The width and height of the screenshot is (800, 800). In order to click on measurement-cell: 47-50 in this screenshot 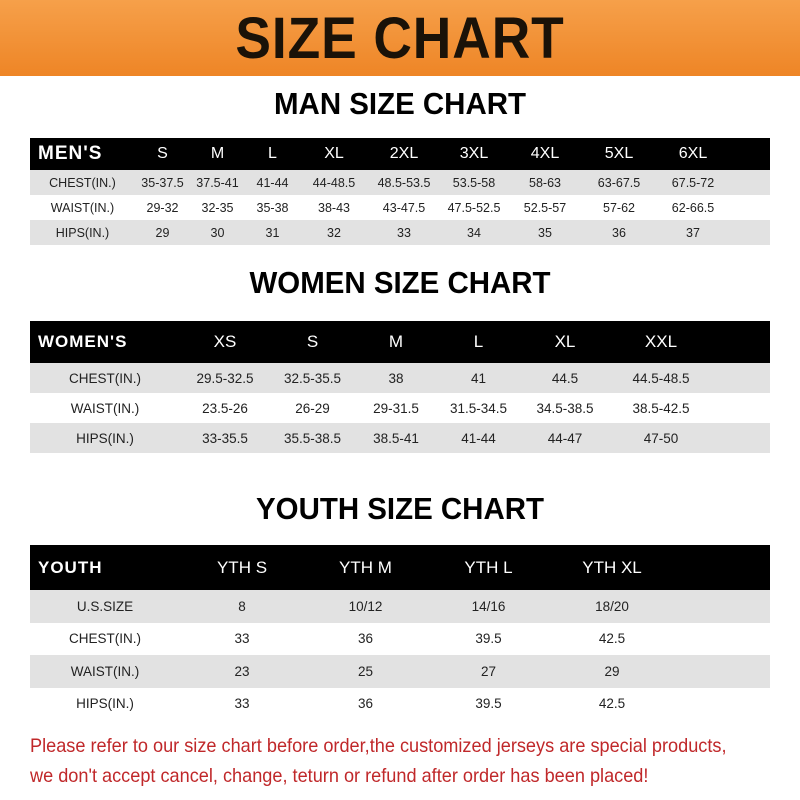, I will do `click(661, 438)`.